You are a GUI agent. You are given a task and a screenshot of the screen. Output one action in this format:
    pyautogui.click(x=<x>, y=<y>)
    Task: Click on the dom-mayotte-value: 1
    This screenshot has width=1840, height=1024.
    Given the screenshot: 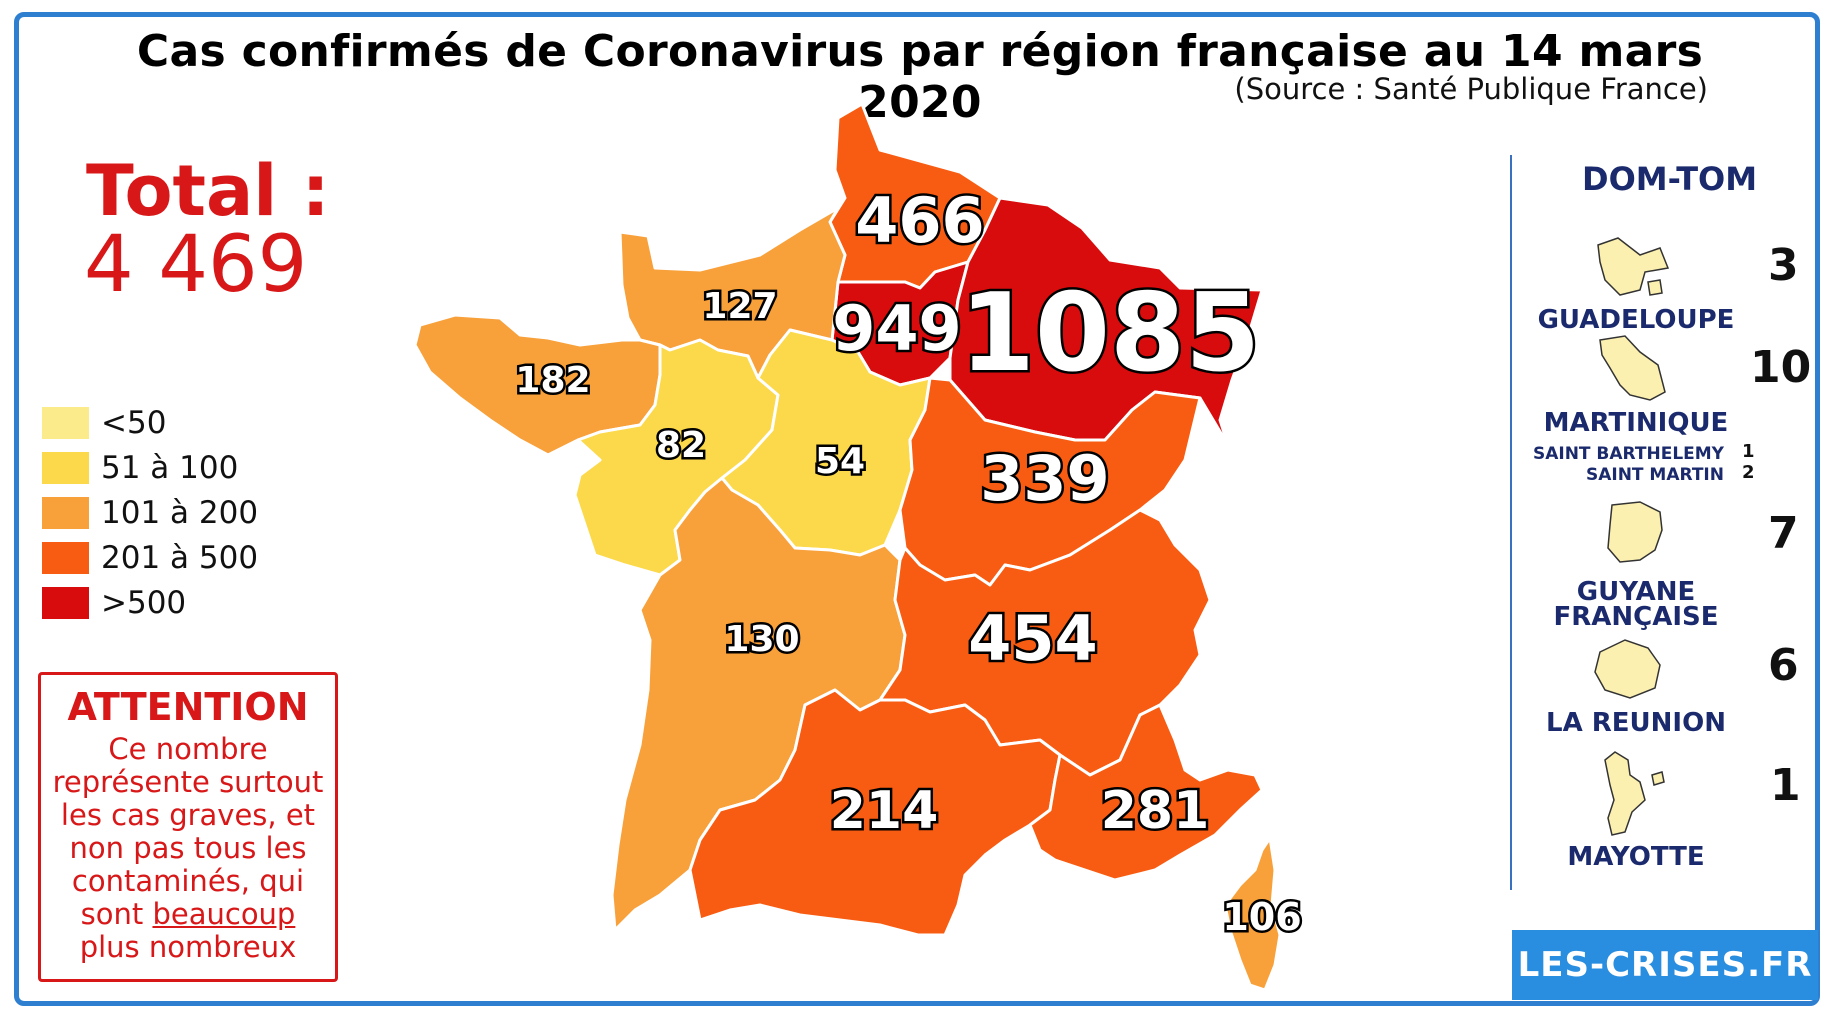 What is the action you would take?
    pyautogui.click(x=1785, y=785)
    